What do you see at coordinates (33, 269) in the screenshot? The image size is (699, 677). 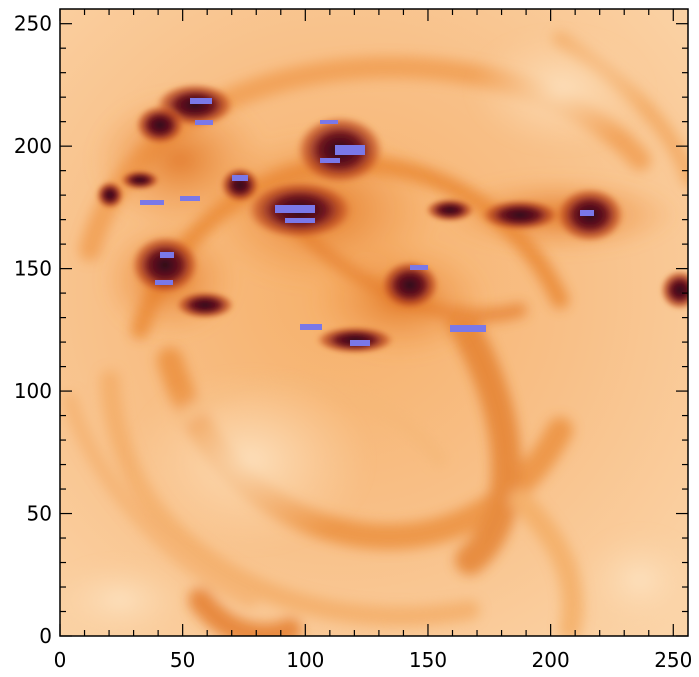 I see `y-tick-label: 150` at bounding box center [33, 269].